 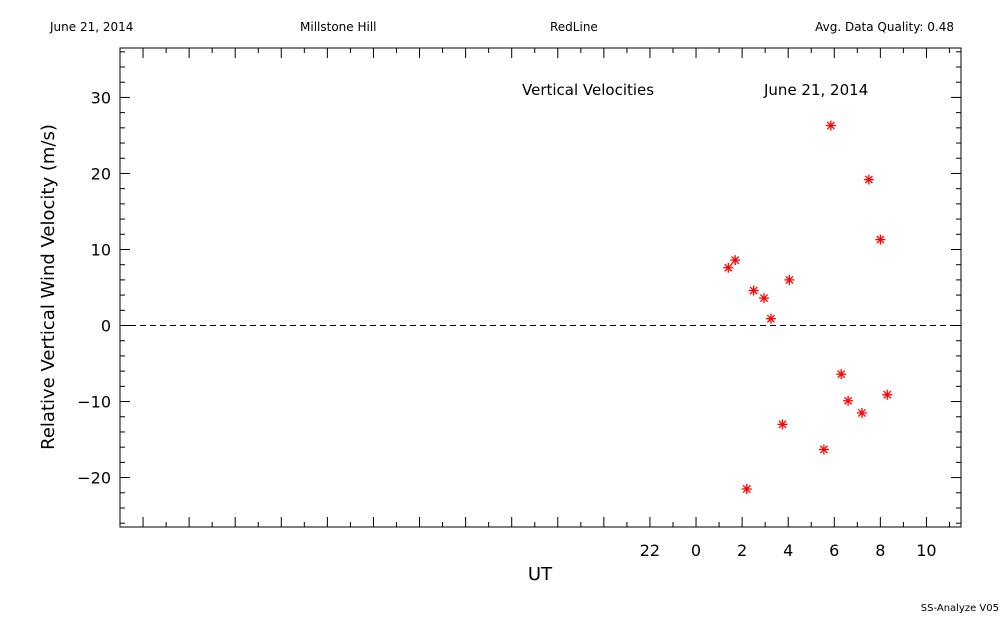 What do you see at coordinates (880, 550) in the screenshot?
I see `x-tick-label: 8` at bounding box center [880, 550].